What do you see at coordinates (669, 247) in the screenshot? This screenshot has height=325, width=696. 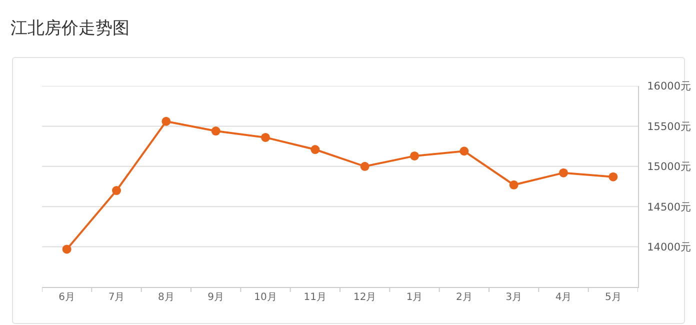 I see `y-tick-label: 14000元` at bounding box center [669, 247].